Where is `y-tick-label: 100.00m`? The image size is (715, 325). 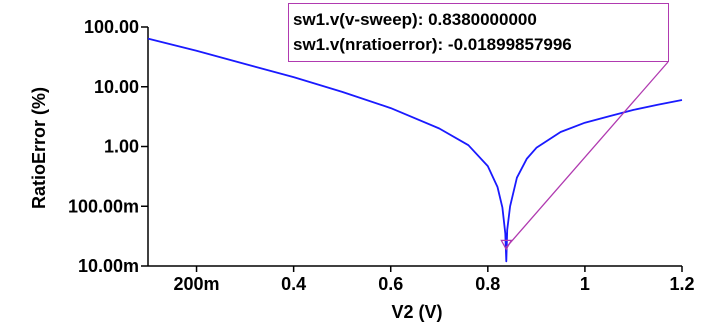
y-tick-label: 100.00m is located at coordinates (103, 206).